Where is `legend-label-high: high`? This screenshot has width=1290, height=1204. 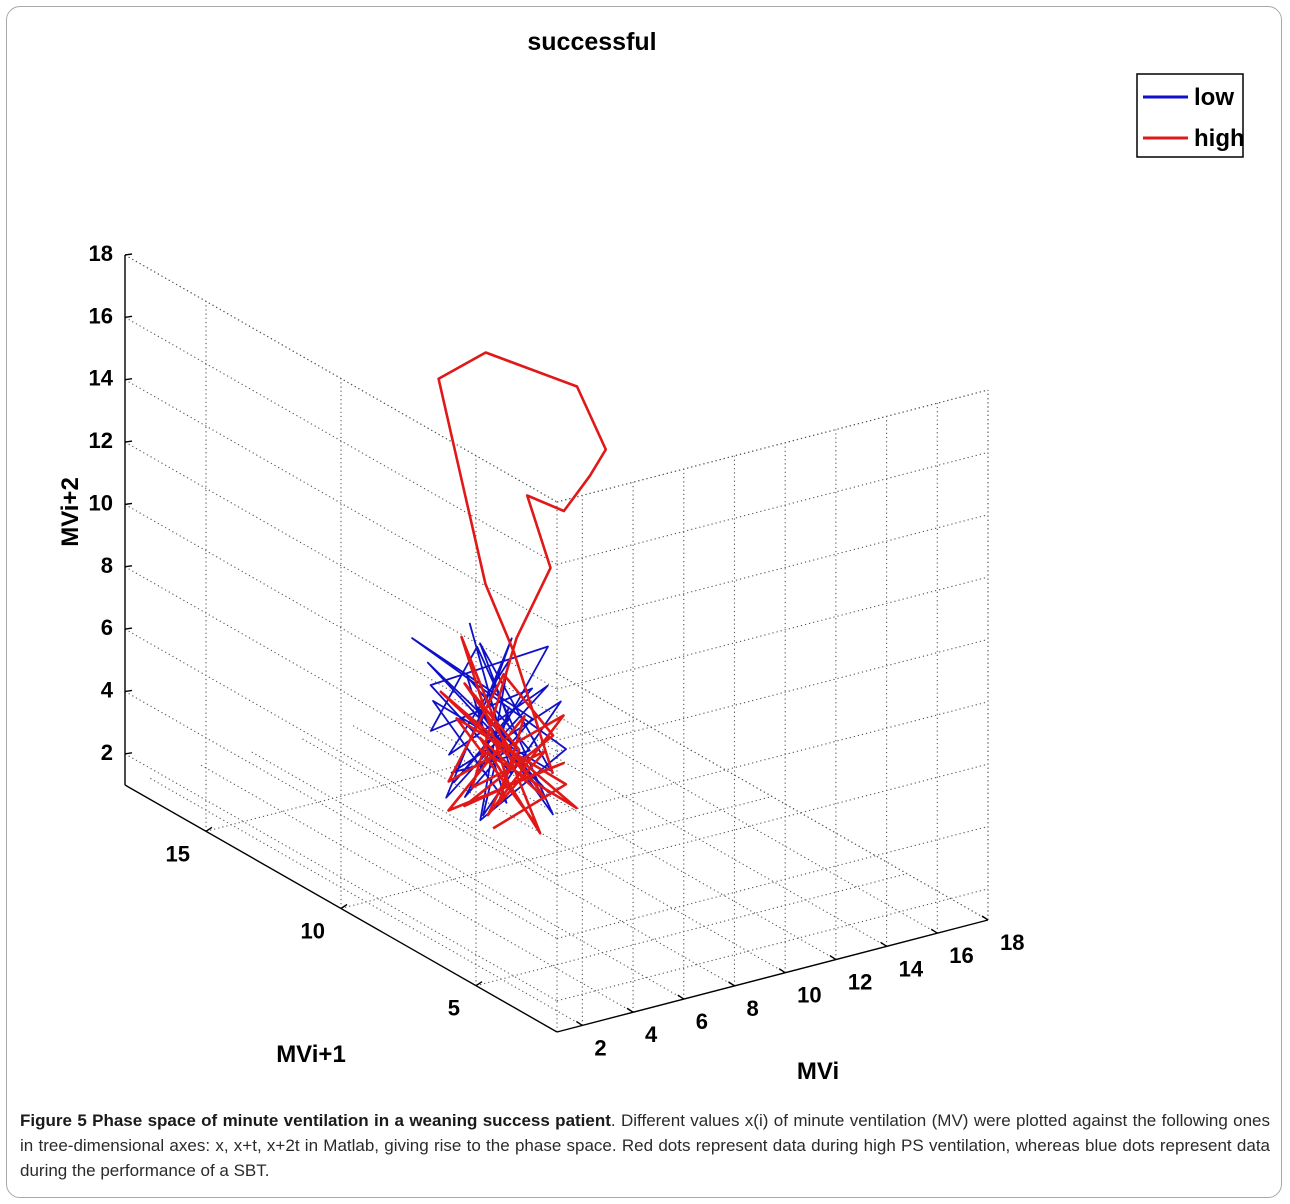 legend-label-high: high is located at coordinates (1219, 138).